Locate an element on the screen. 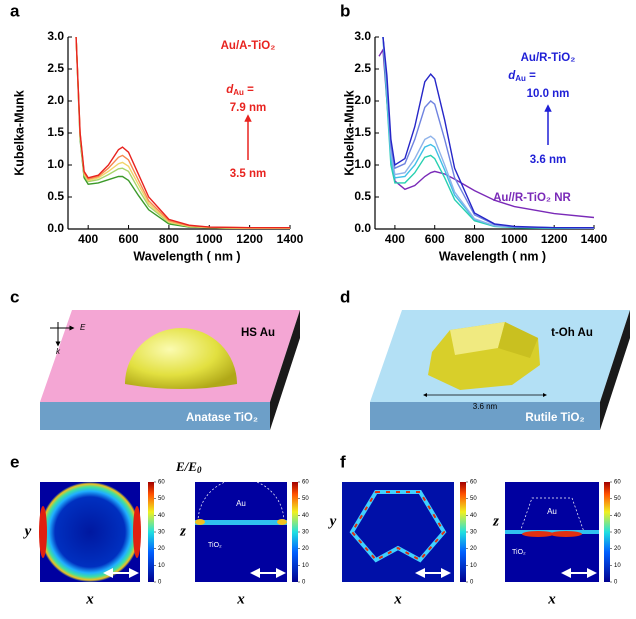 The height and width of the screenshot is (619, 636). nr-label: Au//R-TiO₂ NR is located at coordinates (532, 198).